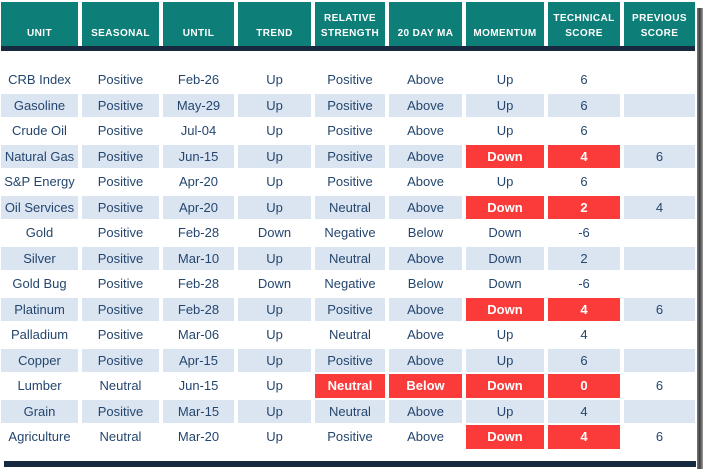 This screenshot has height=474, width=705. I want to click on cell-unit: Agriculture, so click(39, 437).